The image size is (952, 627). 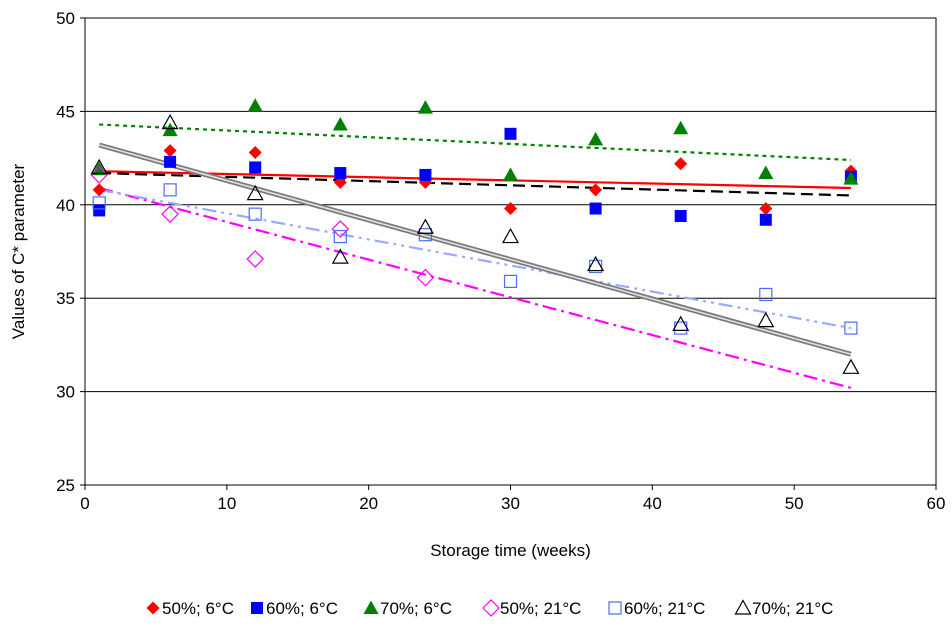 What do you see at coordinates (302, 608) in the screenshot?
I see `legend-label-series-2: 60%; 6°C` at bounding box center [302, 608].